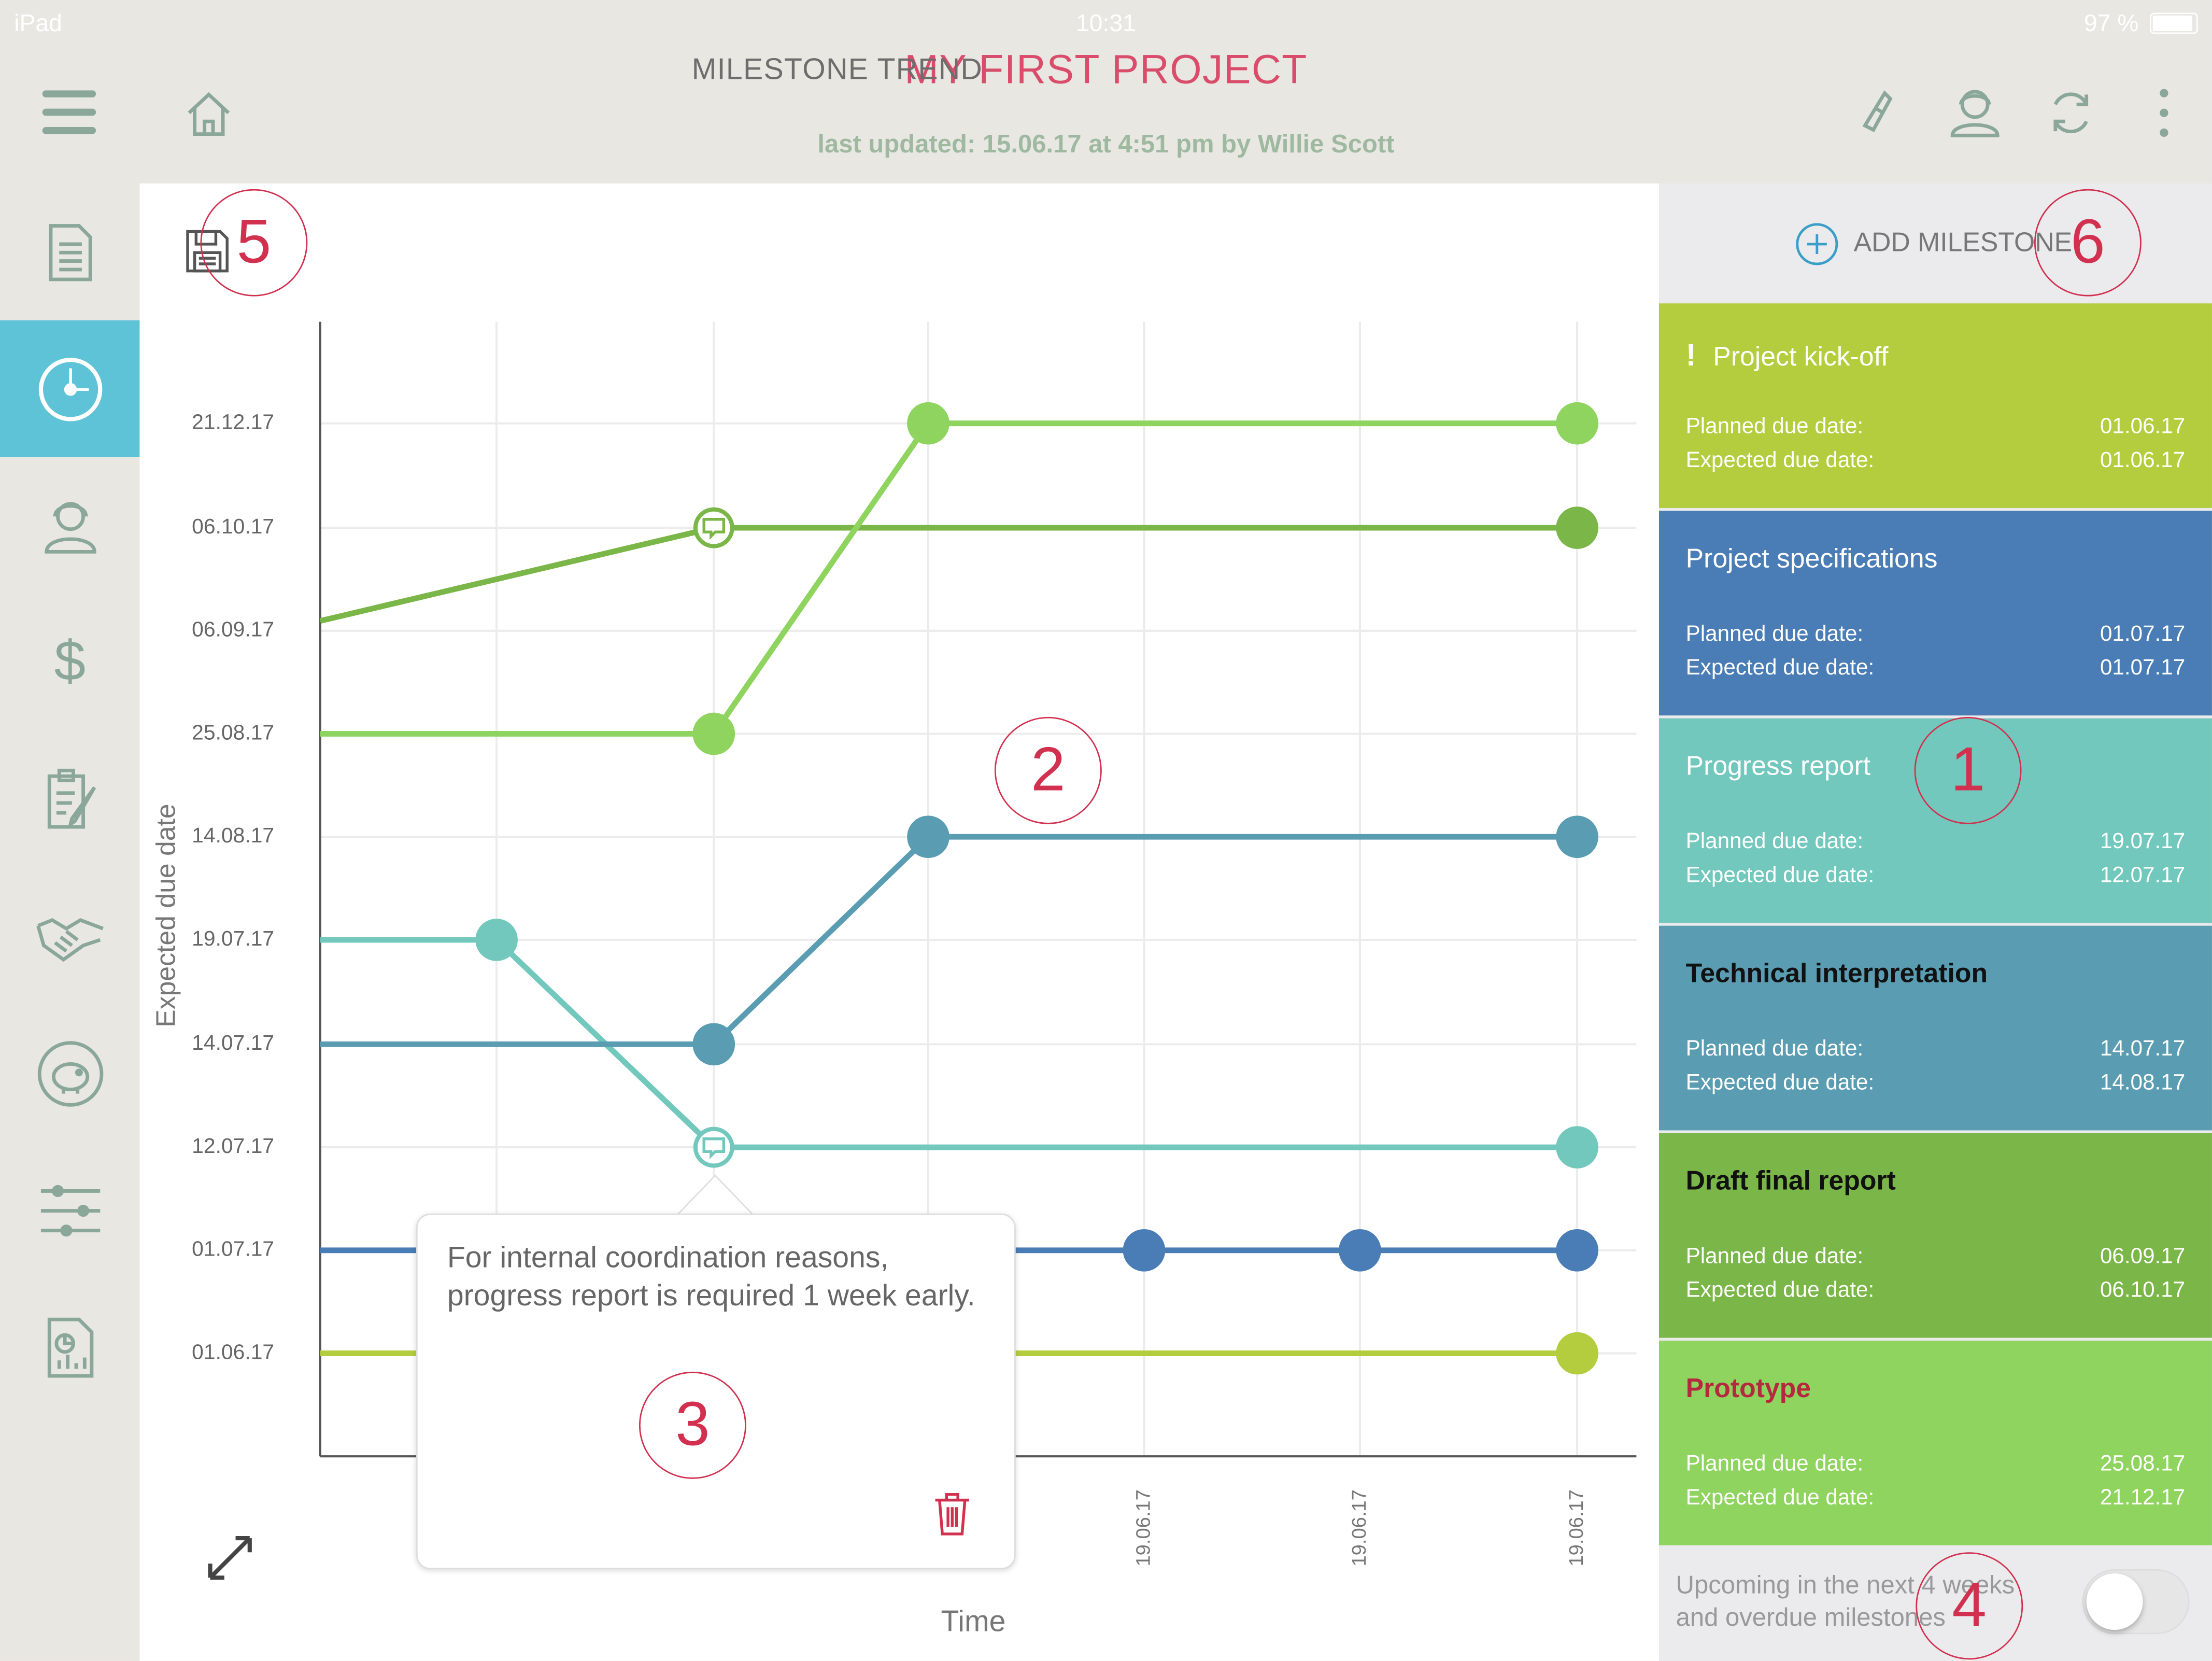 This screenshot has height=1661, width=2212. What do you see at coordinates (209, 117) in the screenshot?
I see `home-icon` at bounding box center [209, 117].